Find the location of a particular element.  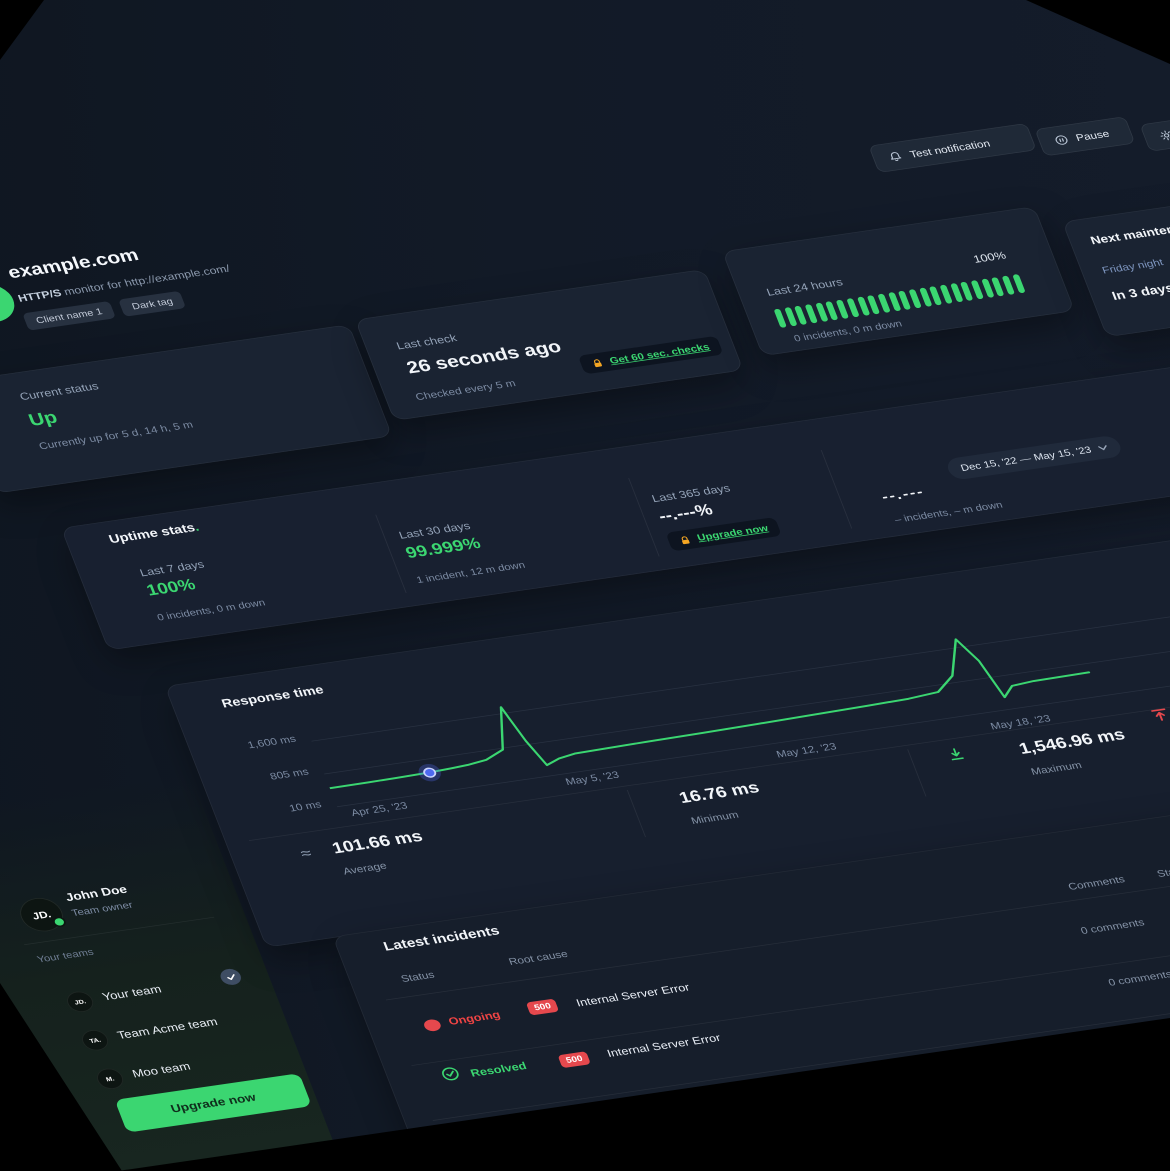

team-avatar-initials: TA. is located at coordinates (95, 1040).